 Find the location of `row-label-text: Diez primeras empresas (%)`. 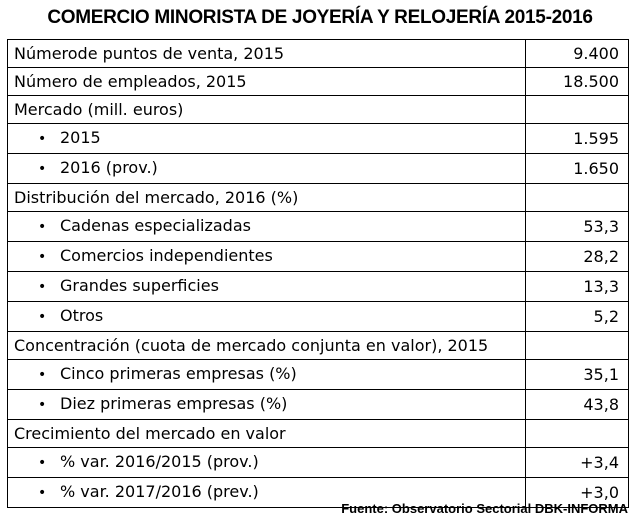

row-label-text: Diez primeras empresas (%) is located at coordinates (174, 403).